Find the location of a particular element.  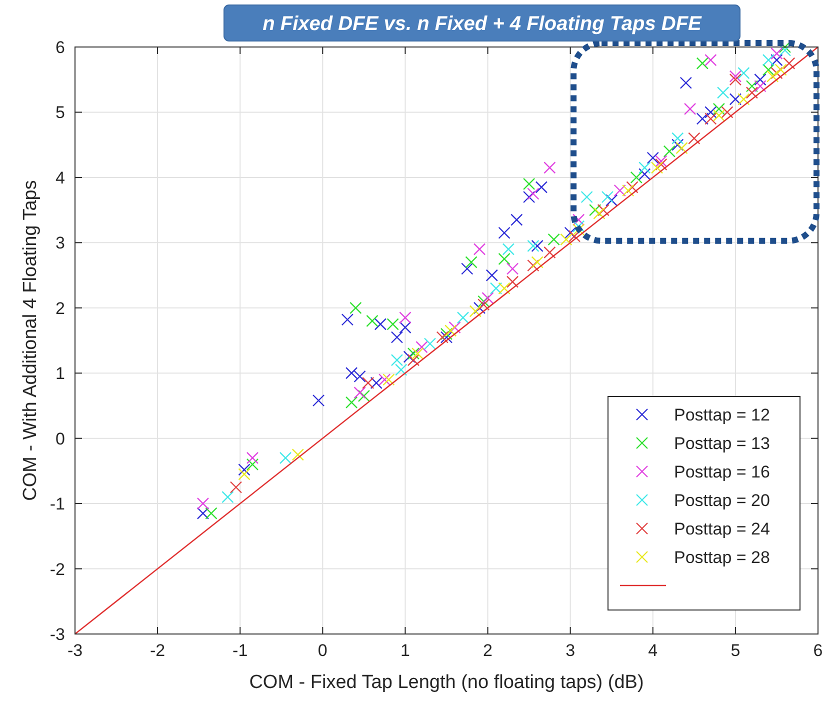

legend-label: Posttap = 28 is located at coordinates (722, 557).